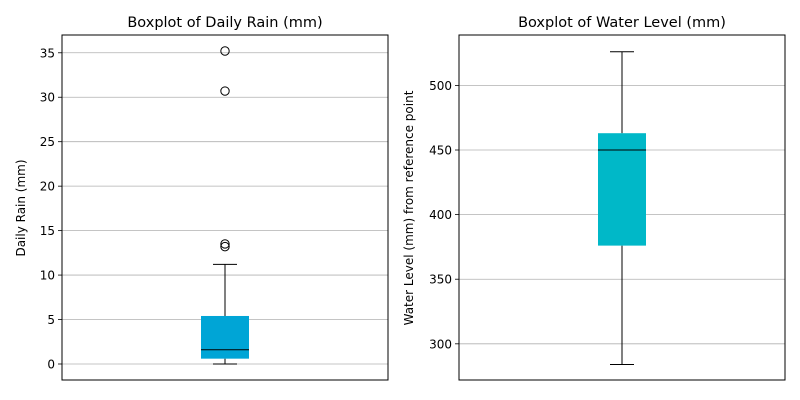 The width and height of the screenshot is (800, 400). I want to click on water-level-y-tick-label: 350, so click(440, 280).